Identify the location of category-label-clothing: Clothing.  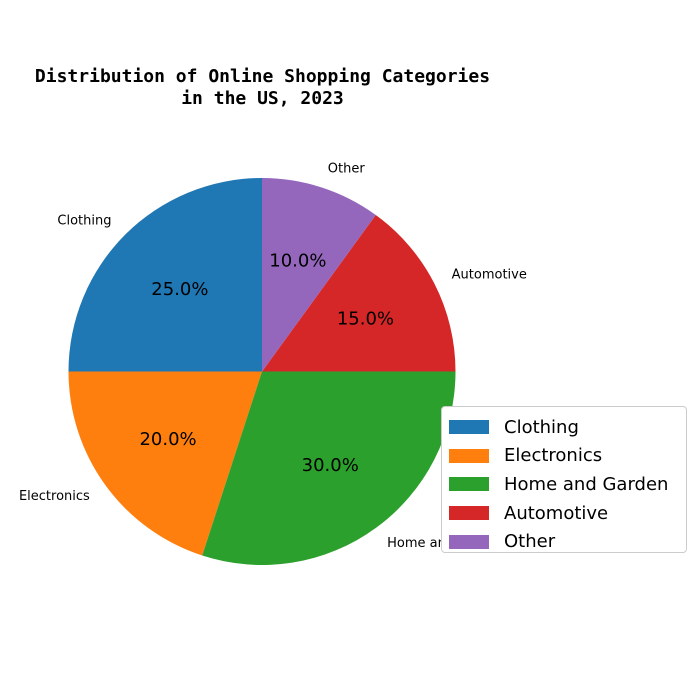
(84, 220).